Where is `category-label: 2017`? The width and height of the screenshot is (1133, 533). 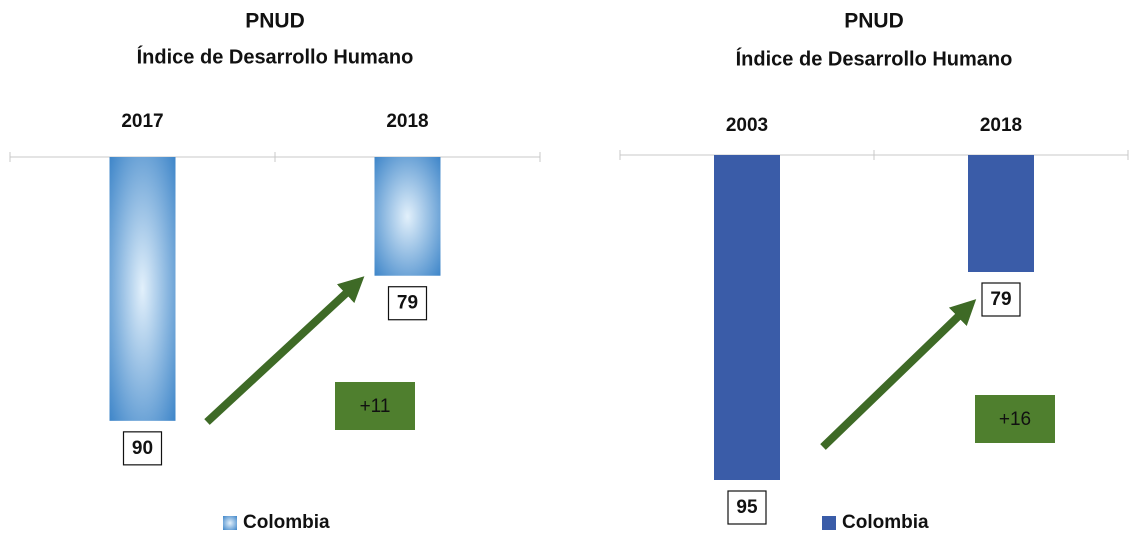 category-label: 2017 is located at coordinates (142, 121).